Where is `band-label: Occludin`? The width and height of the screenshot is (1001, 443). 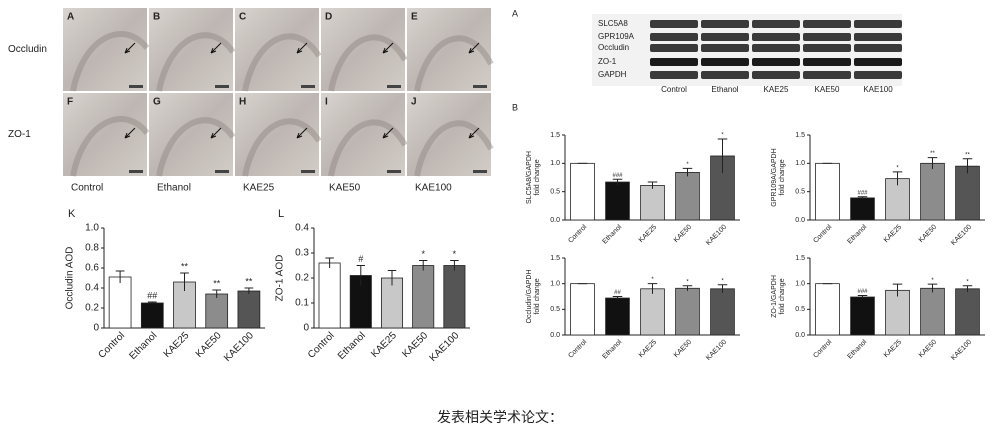 band-label: Occludin is located at coordinates (613, 47).